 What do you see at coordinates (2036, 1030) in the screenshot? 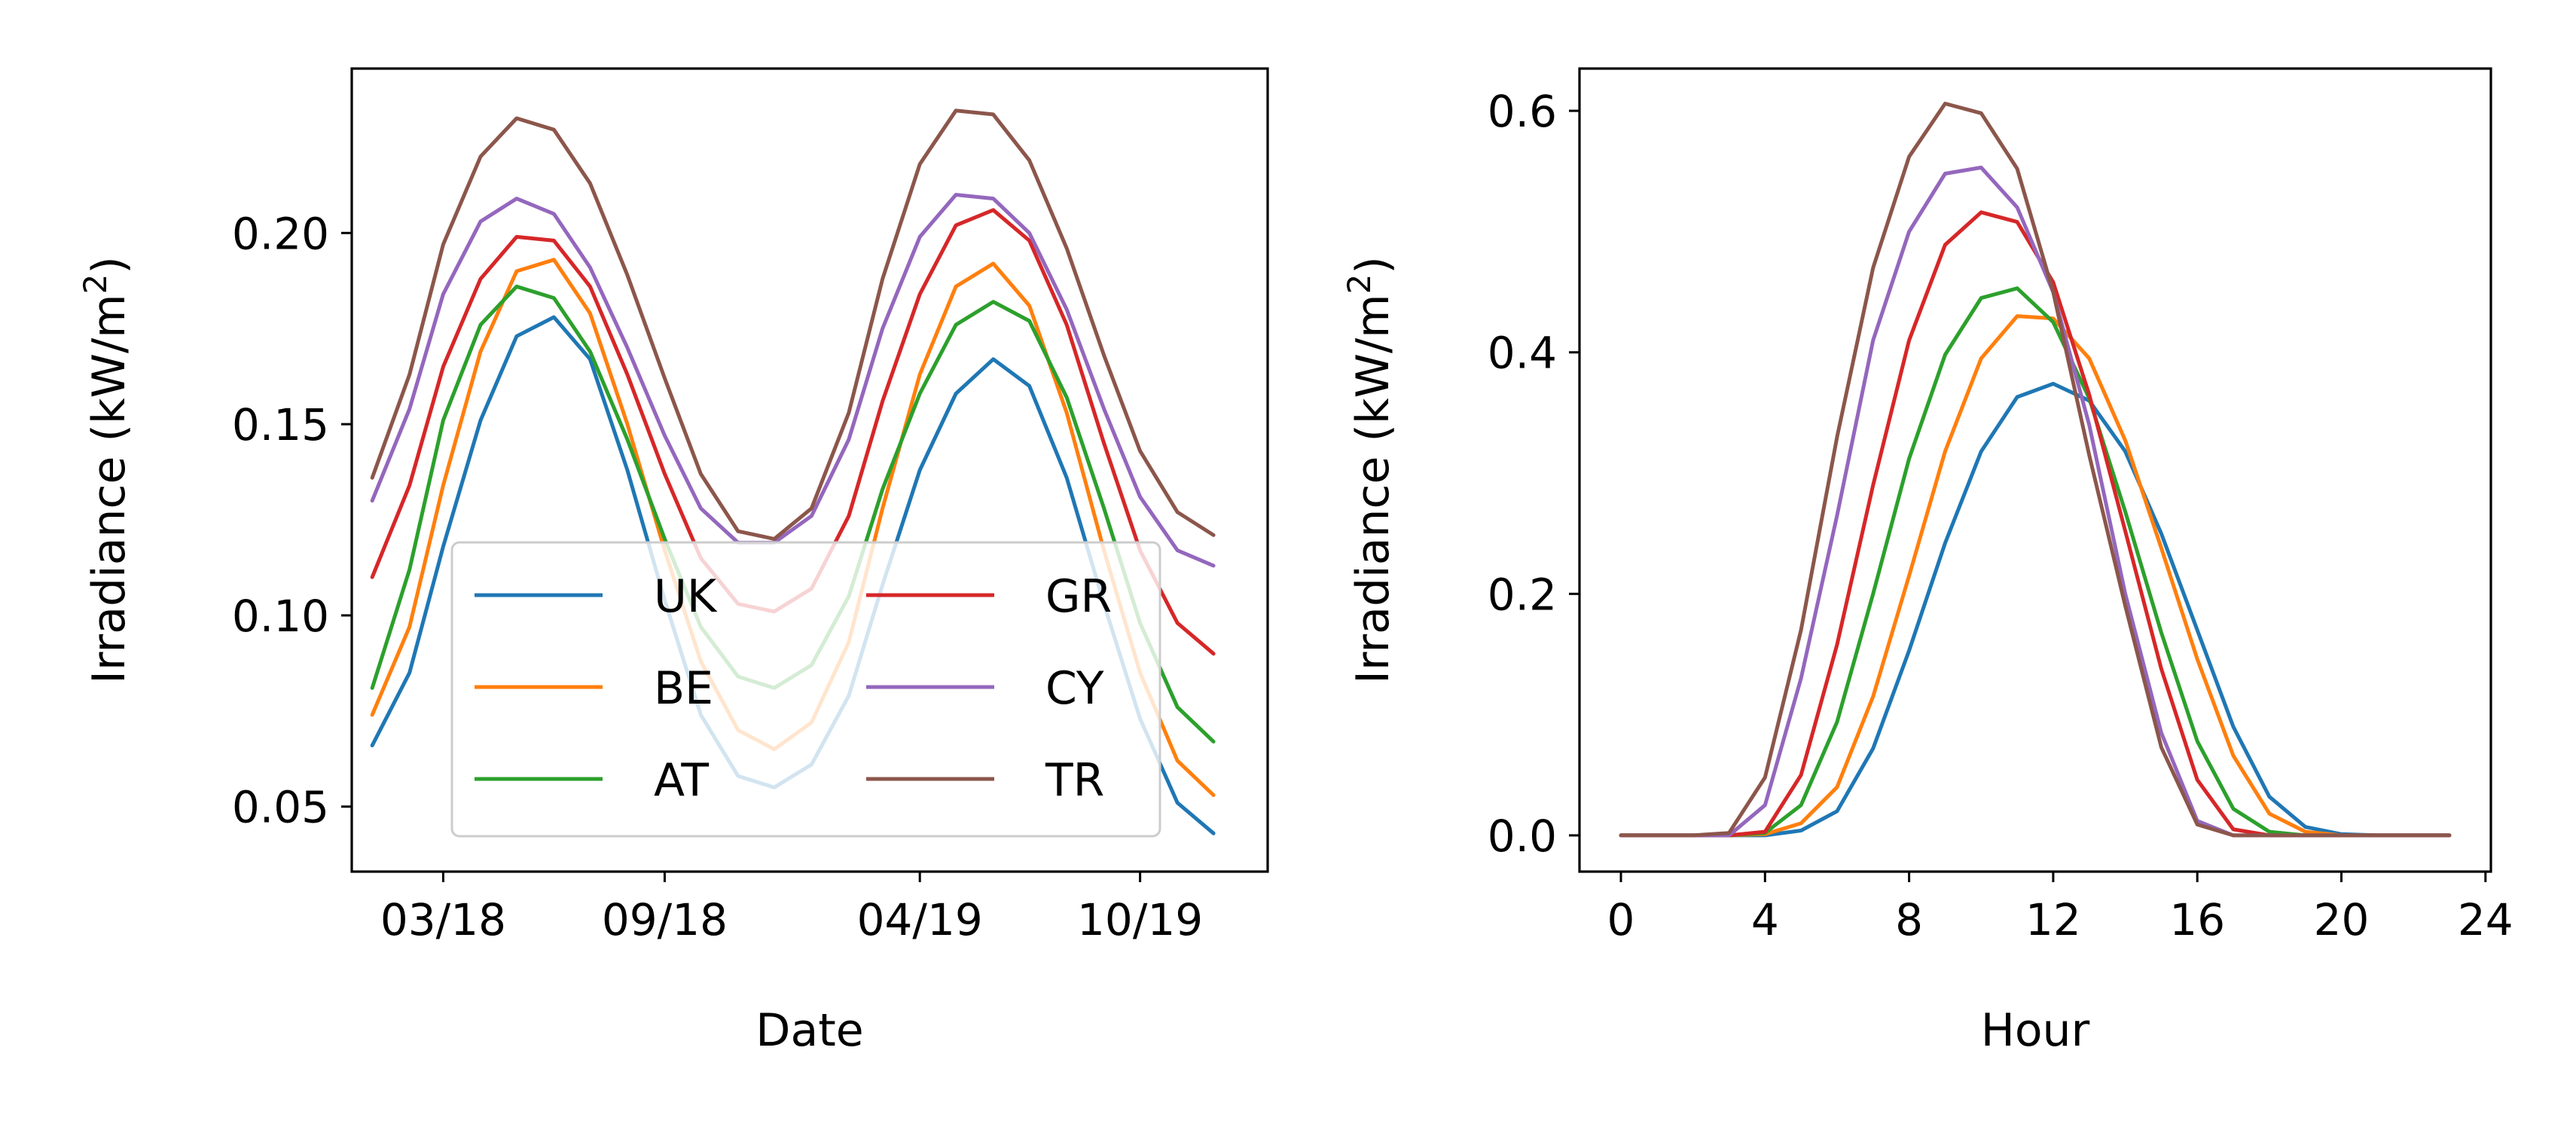
I see `chart-1-x-axis-label: Hour` at bounding box center [2036, 1030].